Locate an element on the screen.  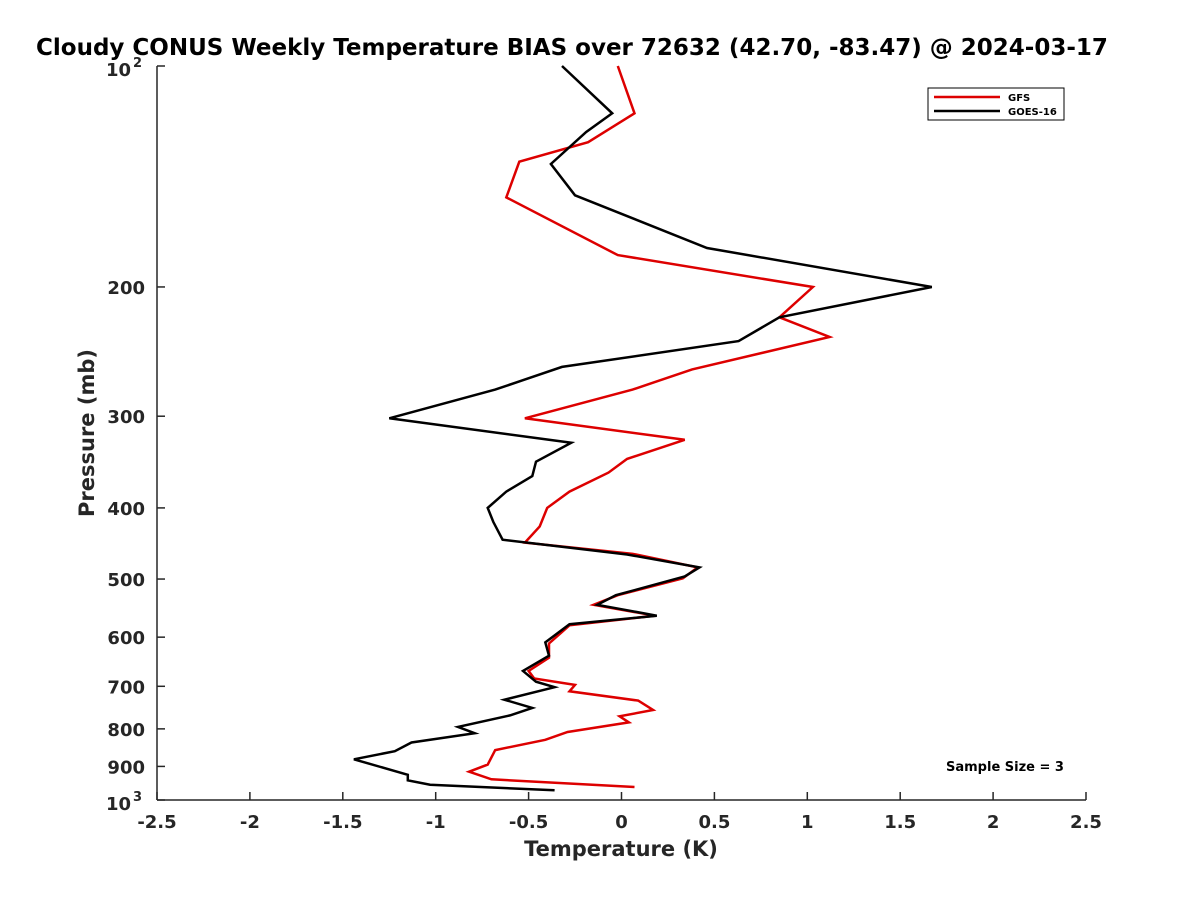
x-tick-label: 2.5 is located at coordinates (1086, 822).